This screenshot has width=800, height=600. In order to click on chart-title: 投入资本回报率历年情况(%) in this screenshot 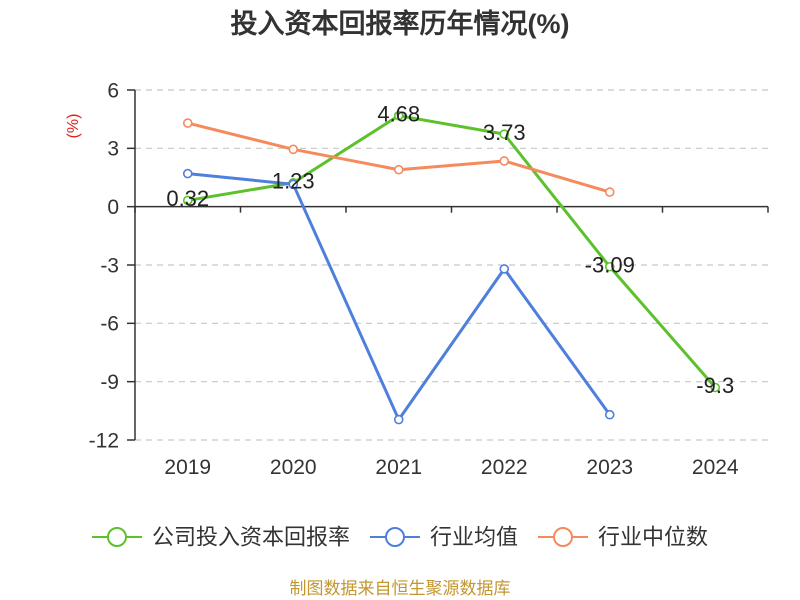, I will do `click(400, 23)`.